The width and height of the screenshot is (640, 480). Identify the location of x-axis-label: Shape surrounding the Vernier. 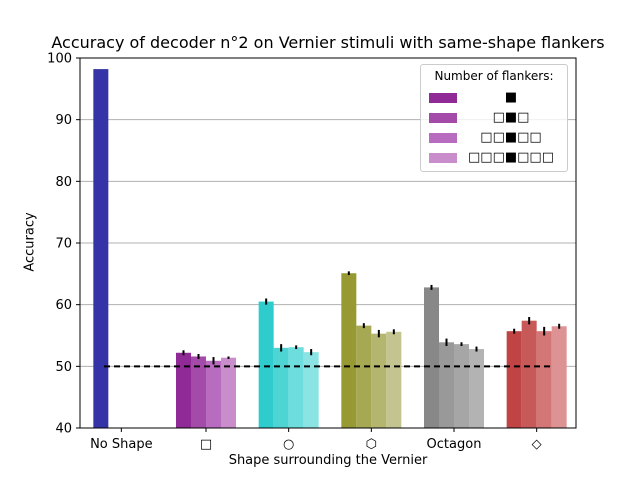
(328, 460).